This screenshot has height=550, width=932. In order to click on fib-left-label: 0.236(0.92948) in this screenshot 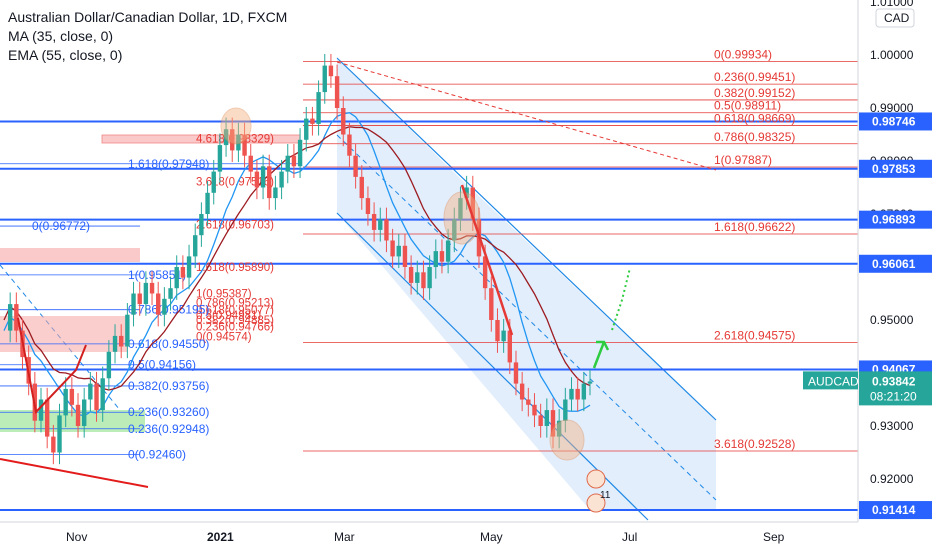, I will do `click(168, 429)`.